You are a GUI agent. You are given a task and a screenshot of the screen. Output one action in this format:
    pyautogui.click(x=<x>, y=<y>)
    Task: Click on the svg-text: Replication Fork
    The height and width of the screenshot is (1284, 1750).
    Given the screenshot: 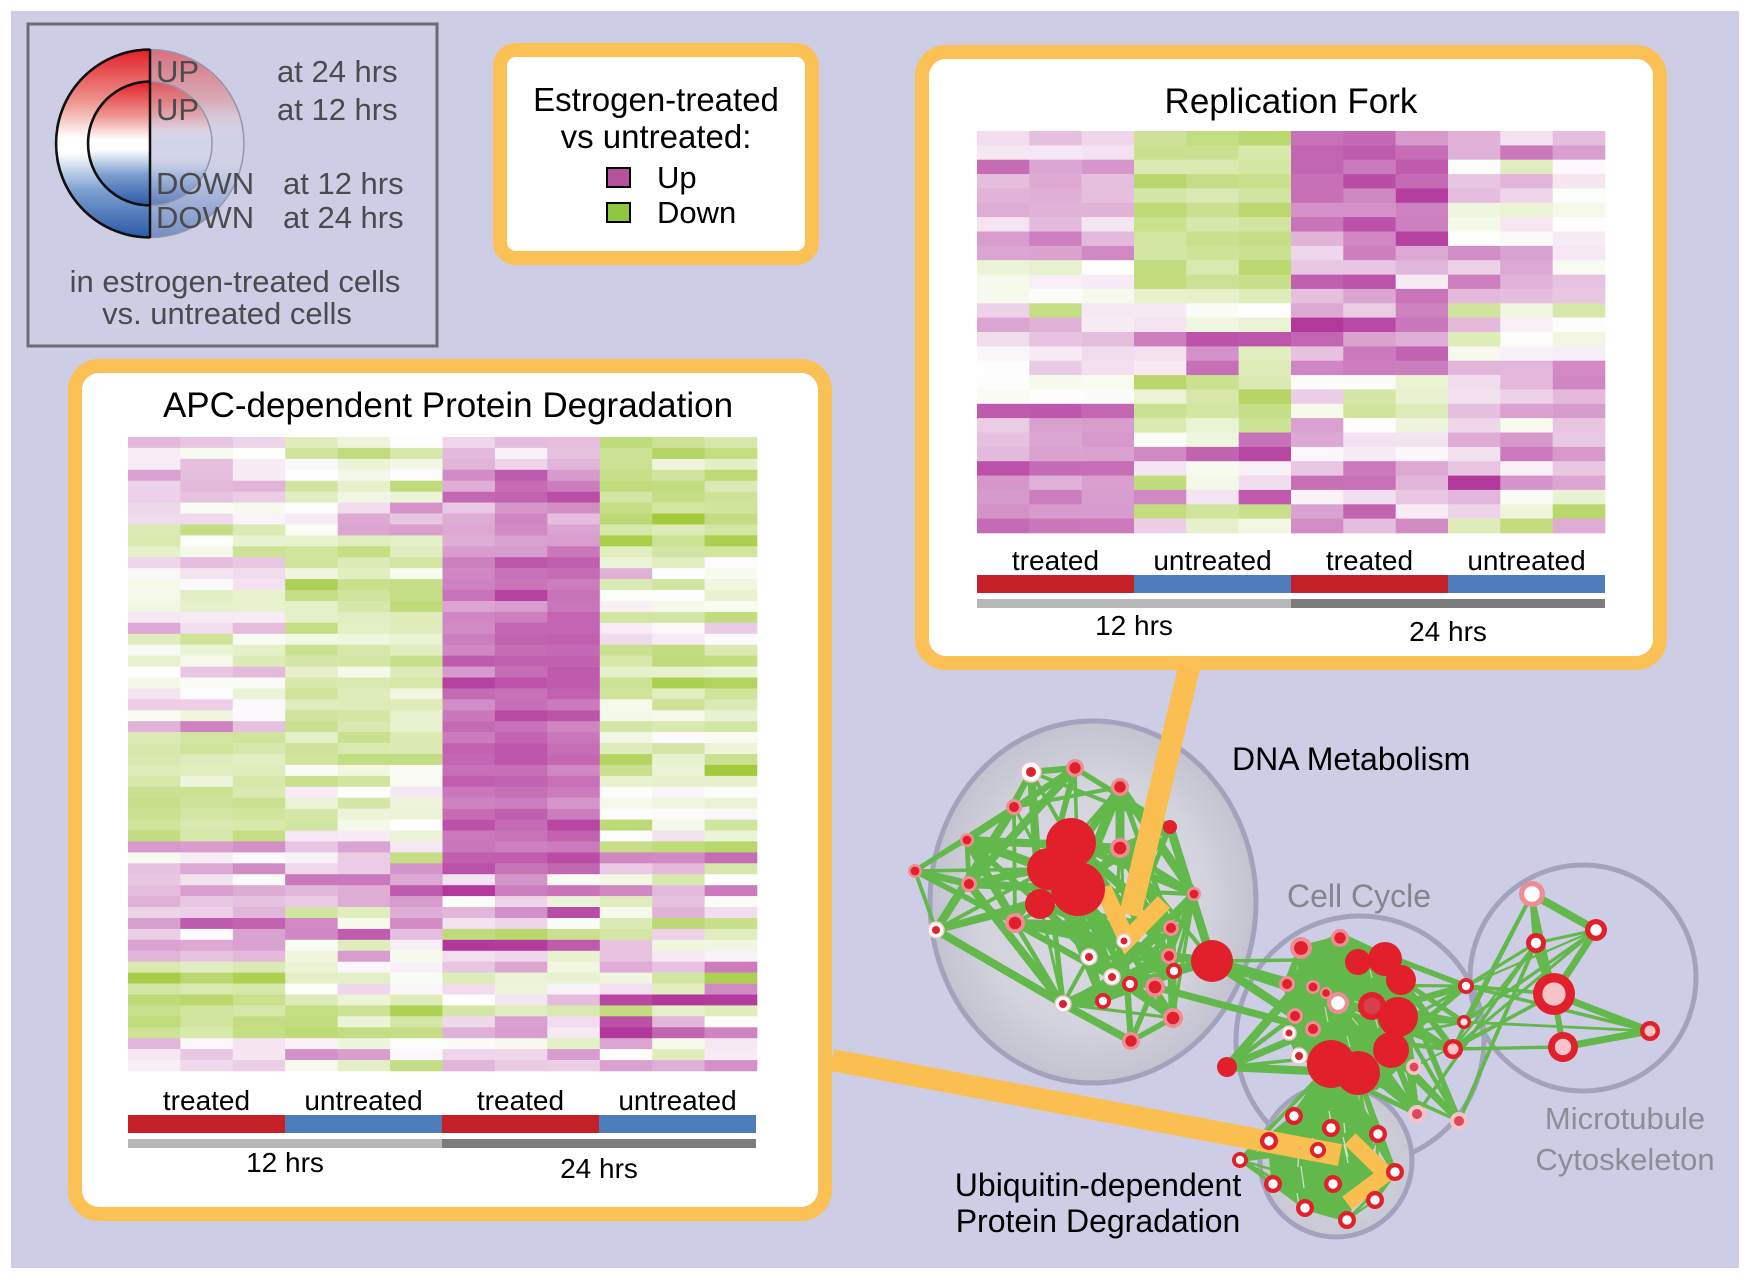 What is the action you would take?
    pyautogui.click(x=1291, y=101)
    